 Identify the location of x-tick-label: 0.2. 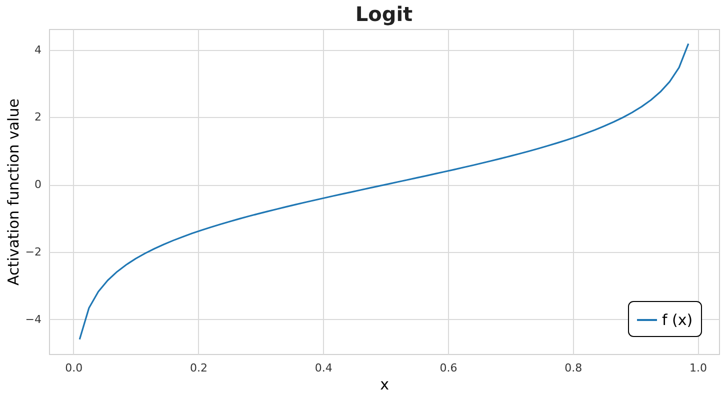
(199, 368).